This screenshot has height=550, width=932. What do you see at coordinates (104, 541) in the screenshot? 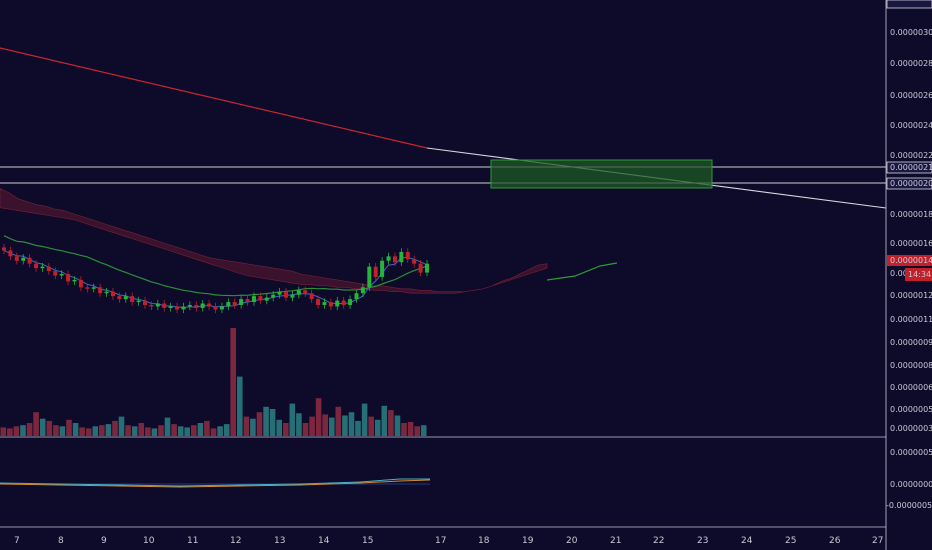
I see `x-tick: 9` at bounding box center [104, 541].